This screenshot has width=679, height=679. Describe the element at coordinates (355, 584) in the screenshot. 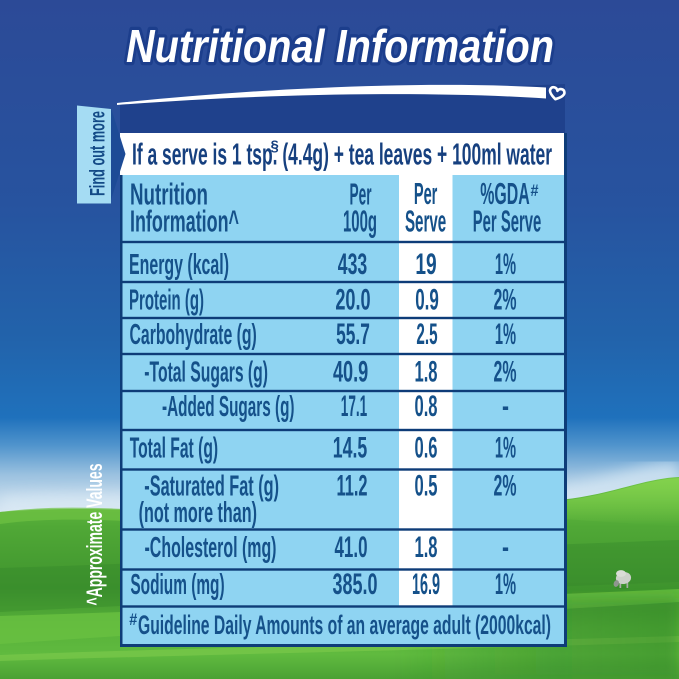

I see `svg-text: 385.0` at that location.